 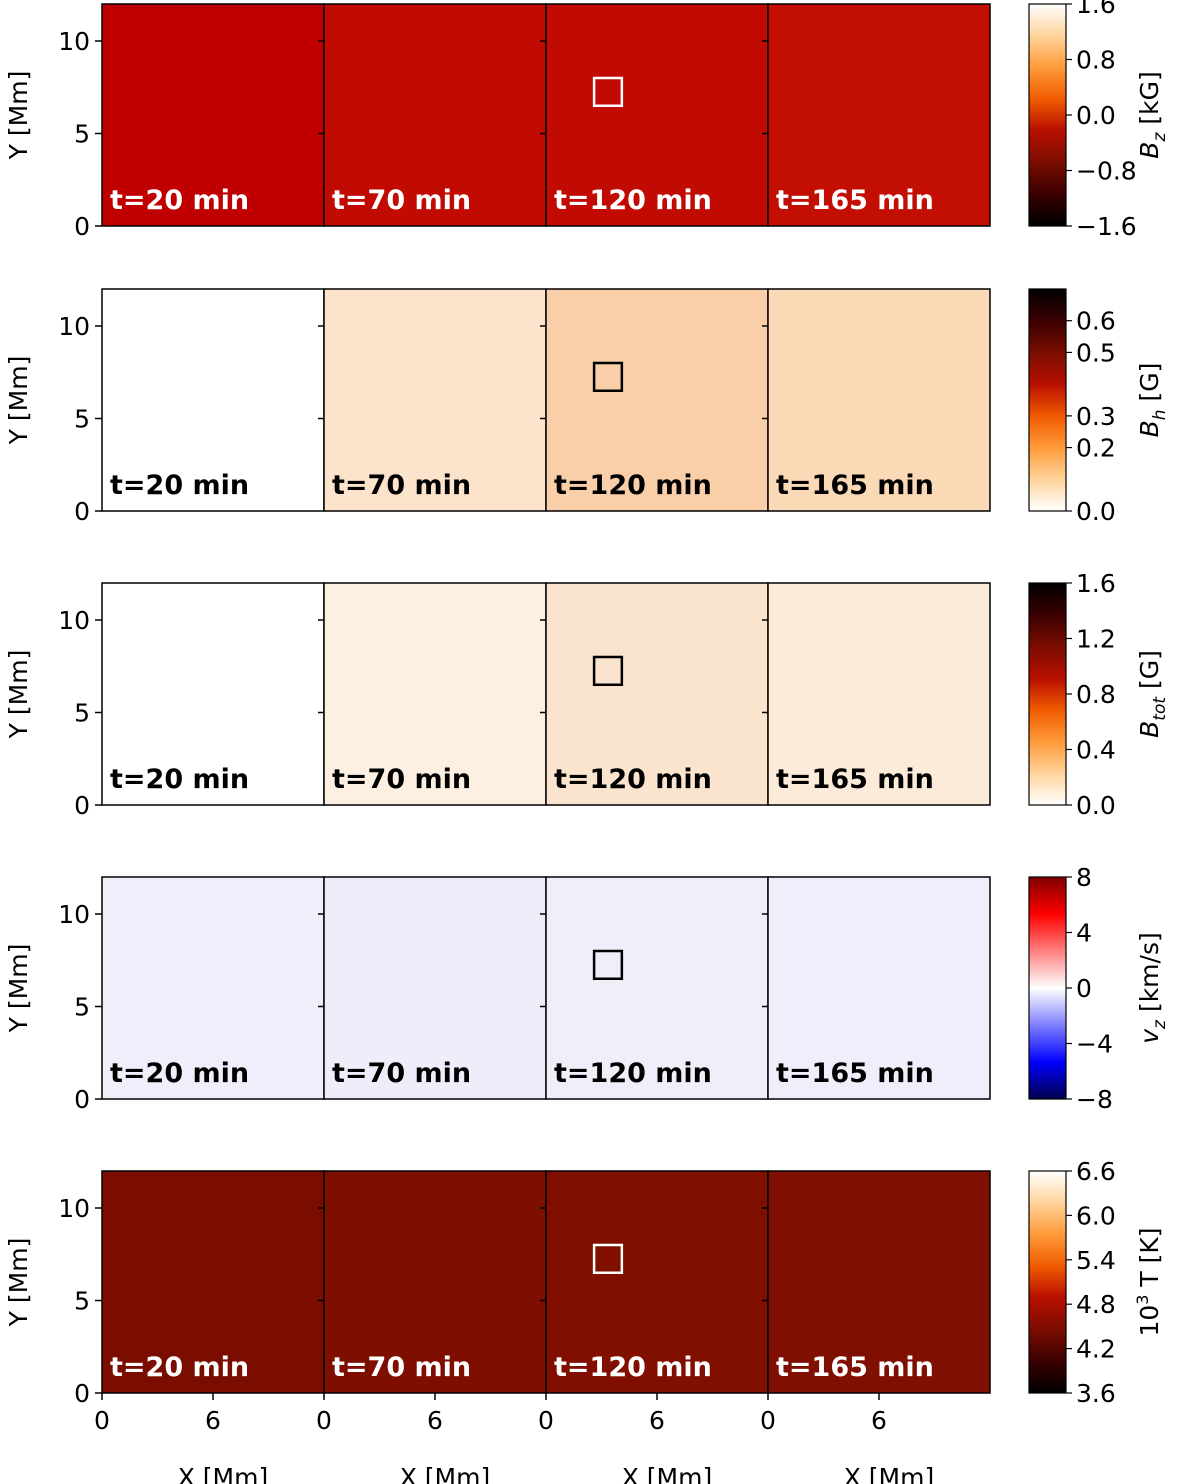 What do you see at coordinates (1096, 583) in the screenshot?
I see `colorbar-tick-label: 1.6` at bounding box center [1096, 583].